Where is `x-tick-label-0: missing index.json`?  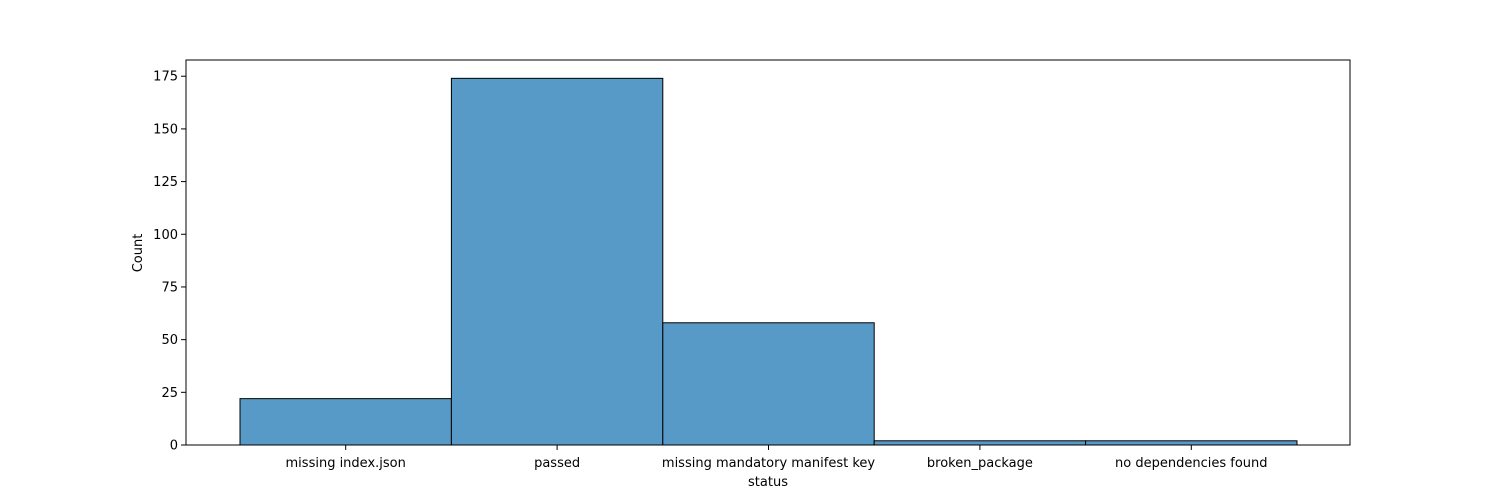 x-tick-label-0: missing index.json is located at coordinates (346, 463).